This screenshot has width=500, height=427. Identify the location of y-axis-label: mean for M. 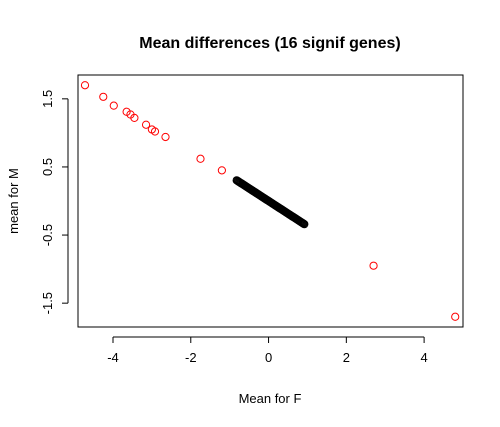
(13, 201).